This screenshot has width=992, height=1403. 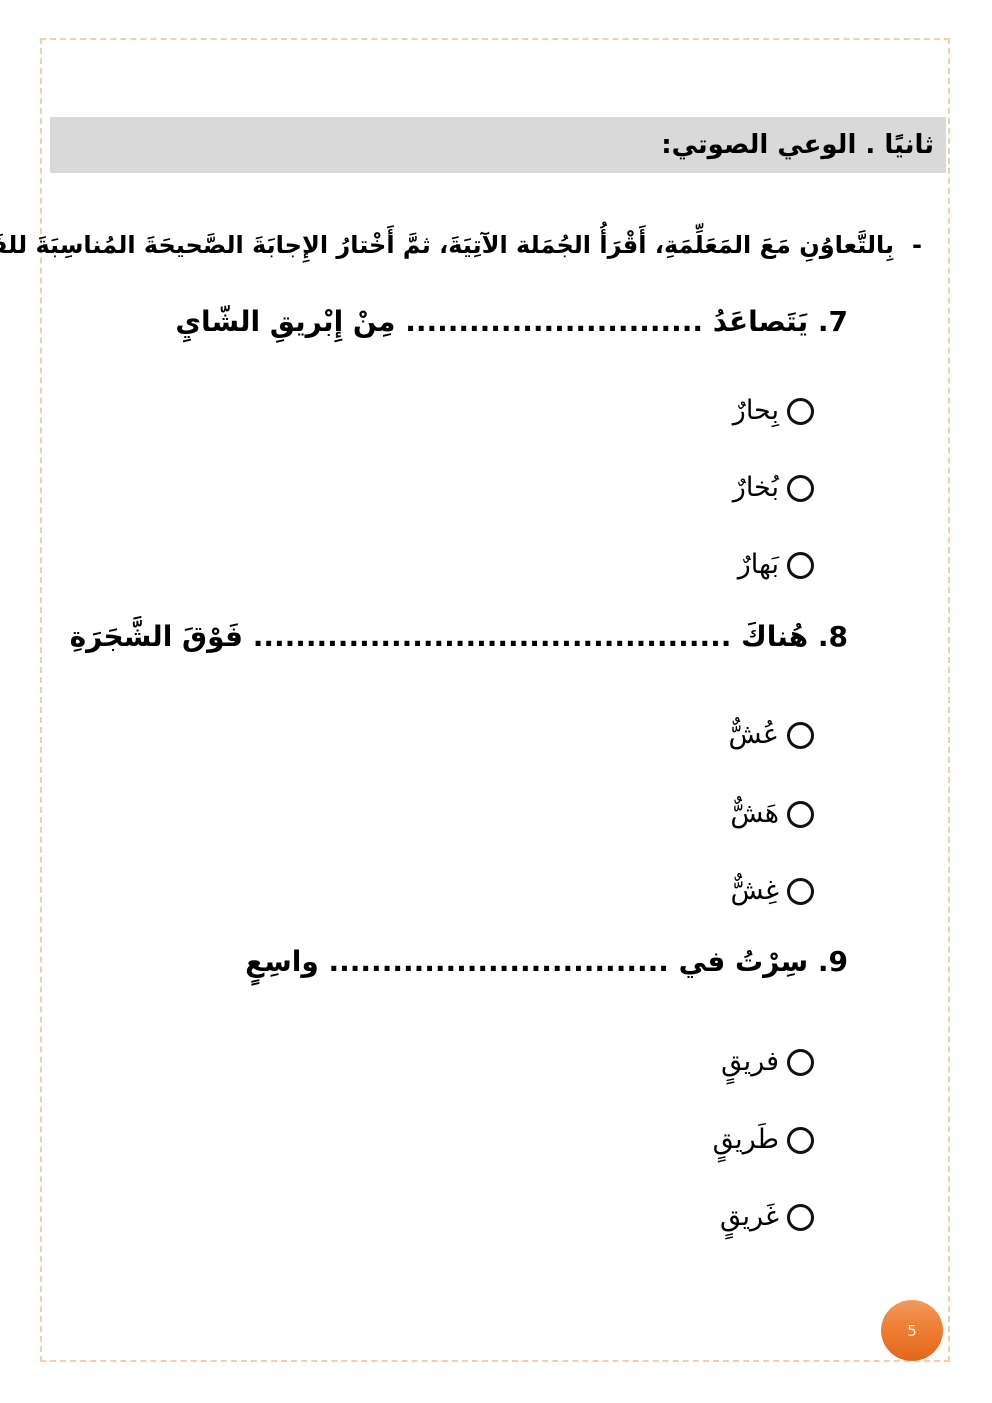 I want to click on option-label: غِشٌّ, so click(x=754, y=890).